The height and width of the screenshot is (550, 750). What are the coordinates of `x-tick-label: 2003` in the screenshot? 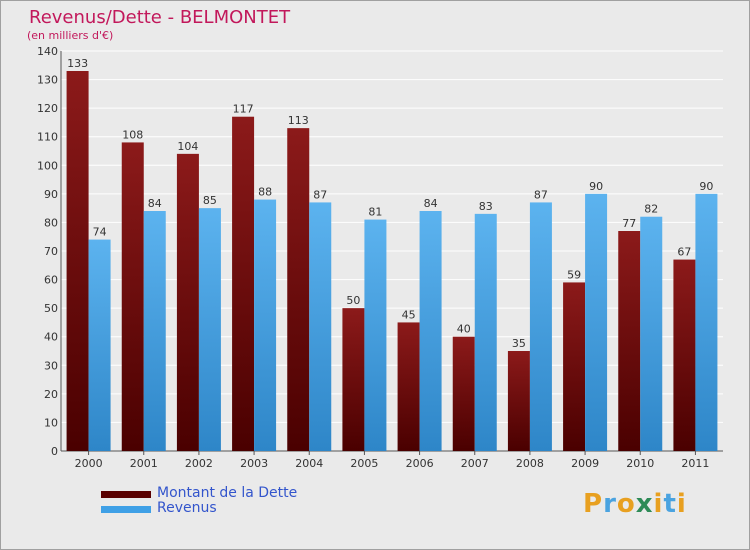 It's located at (254, 463).